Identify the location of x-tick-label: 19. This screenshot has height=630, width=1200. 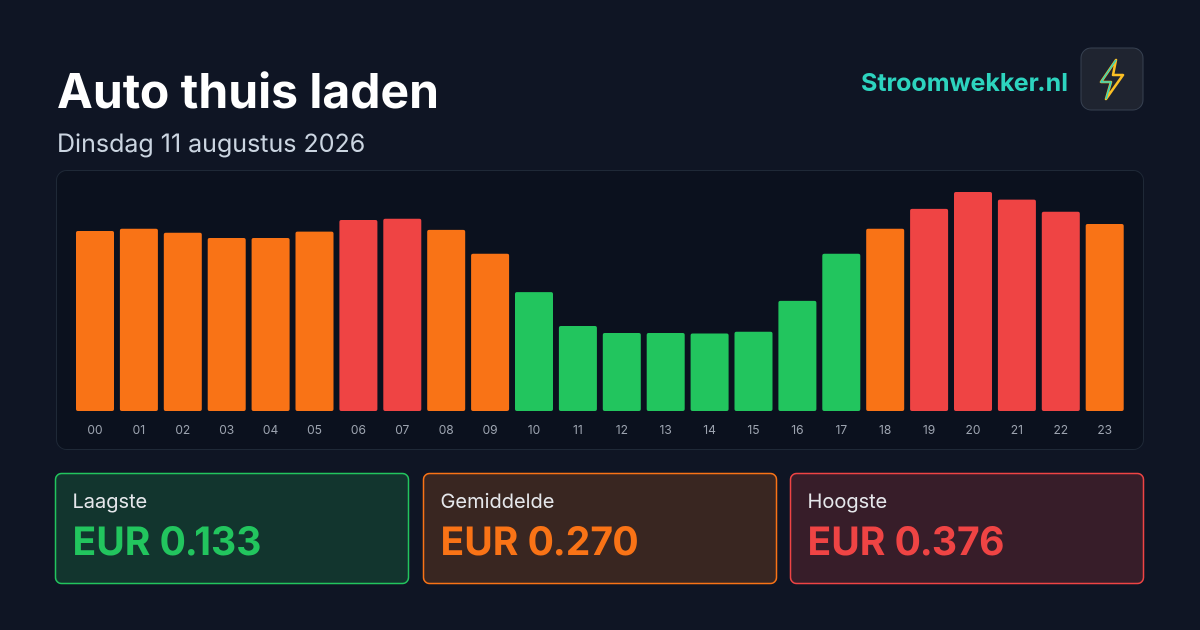
(929, 429).